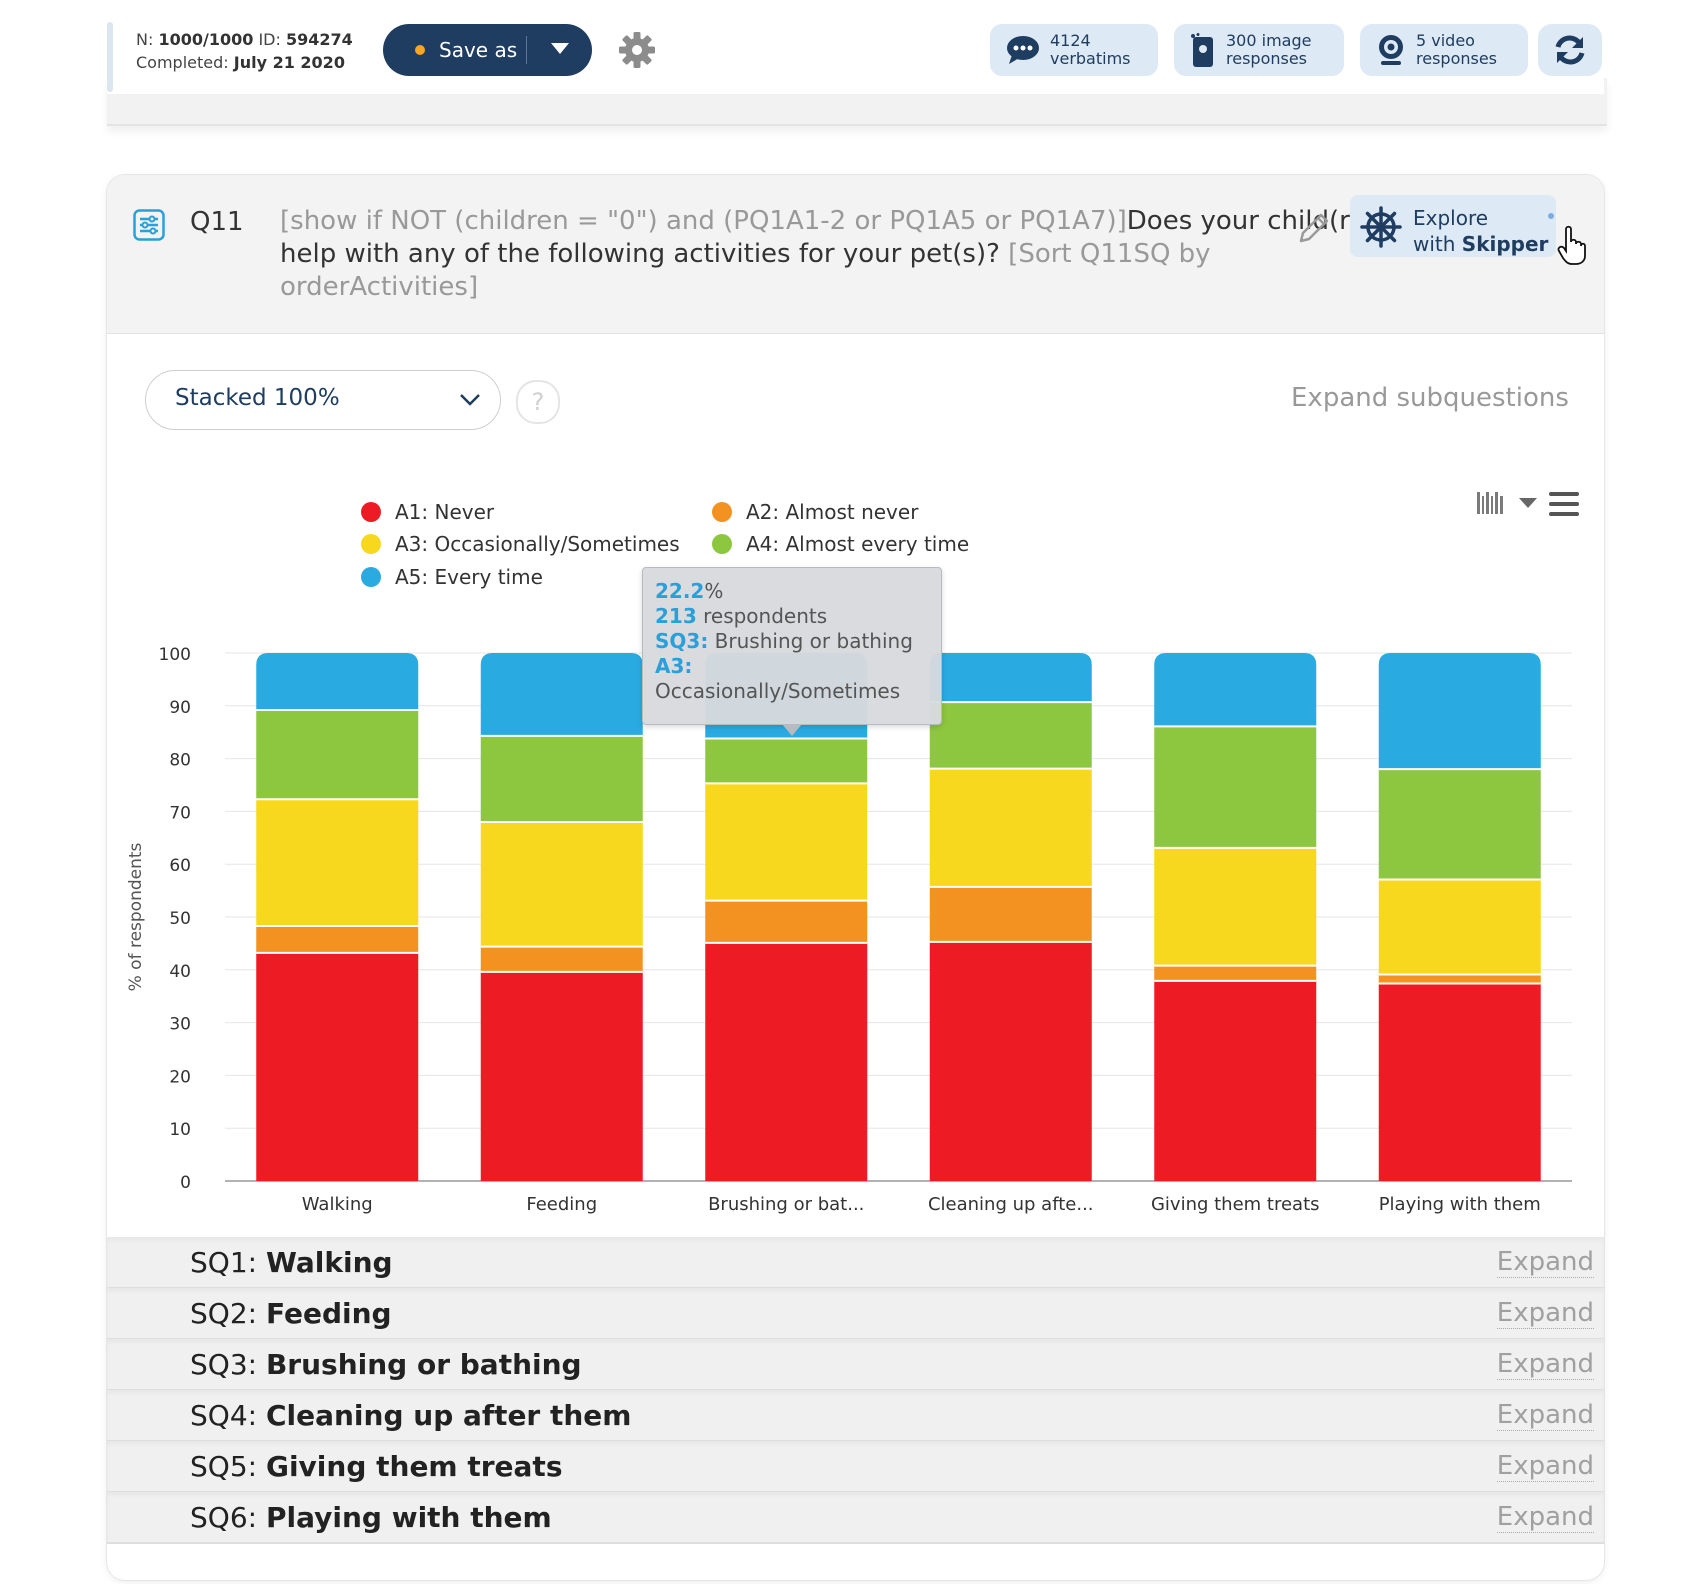 The width and height of the screenshot is (1682, 1584). I want to click on sq-name: Walking, so click(329, 1262).